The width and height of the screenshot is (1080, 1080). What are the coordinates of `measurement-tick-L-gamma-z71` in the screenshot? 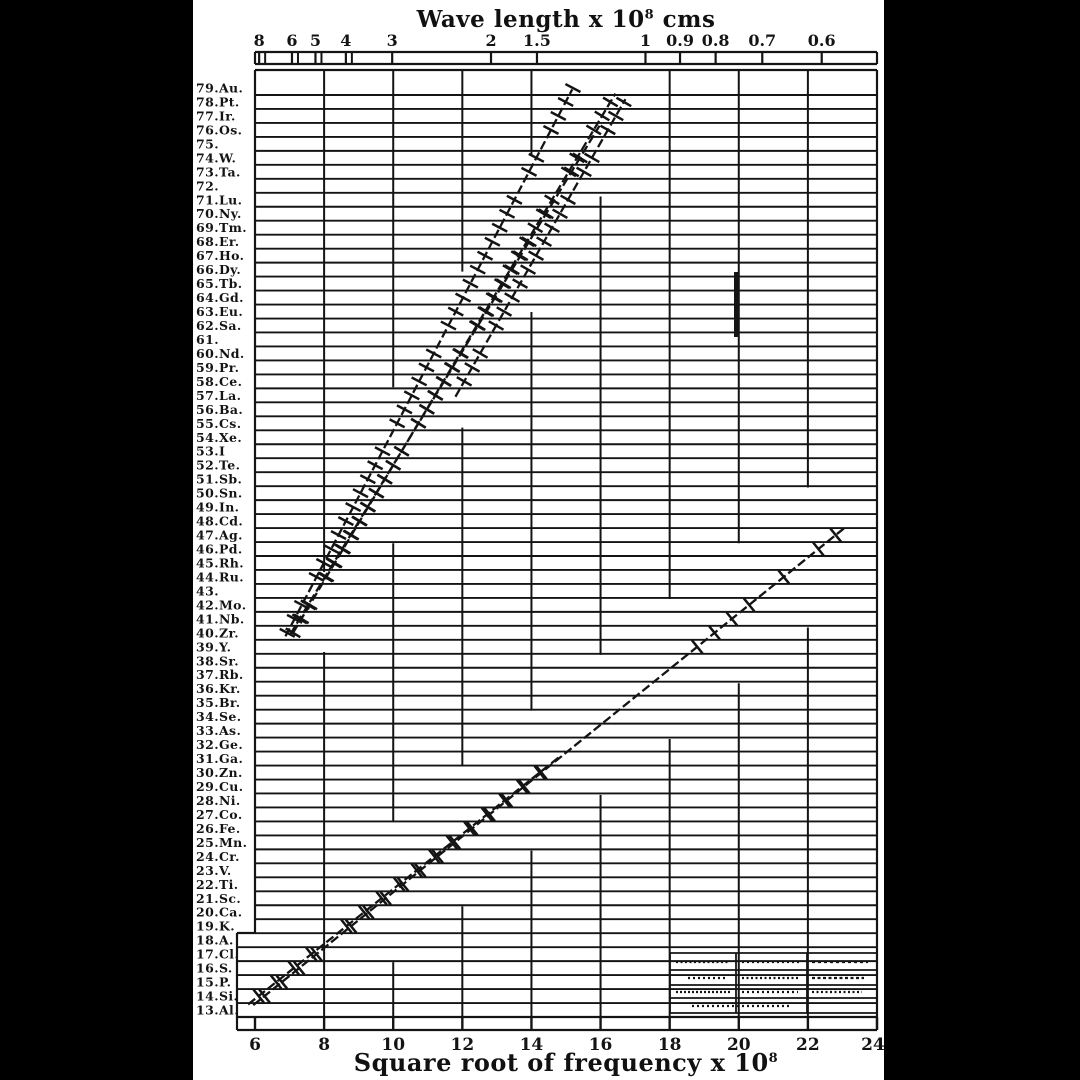 It's located at (567, 200).